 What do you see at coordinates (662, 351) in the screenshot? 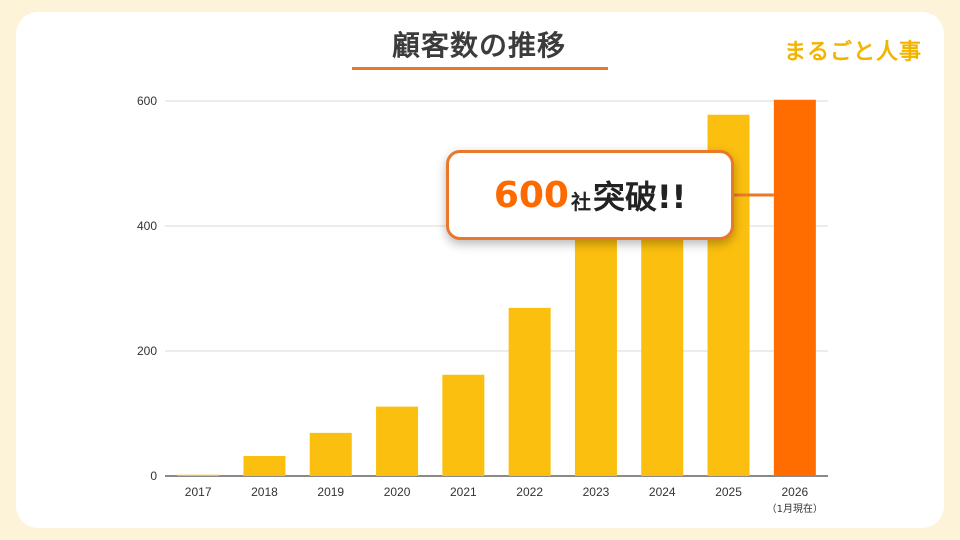
I see `bar-2024` at bounding box center [662, 351].